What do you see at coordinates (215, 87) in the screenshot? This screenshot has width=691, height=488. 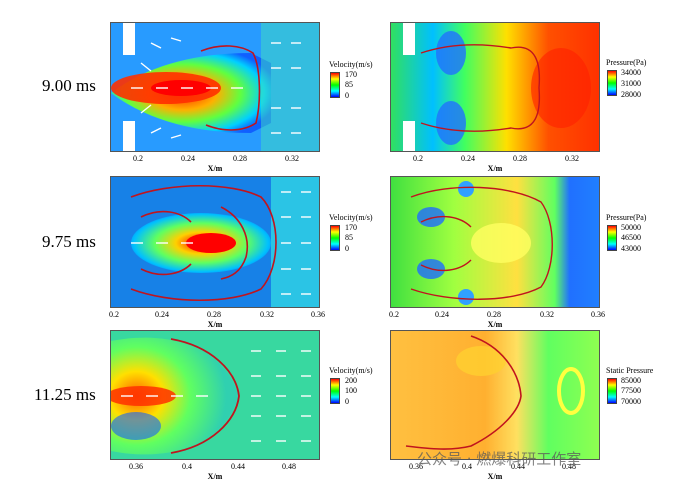 I see `velocity-contour-row1` at bounding box center [215, 87].